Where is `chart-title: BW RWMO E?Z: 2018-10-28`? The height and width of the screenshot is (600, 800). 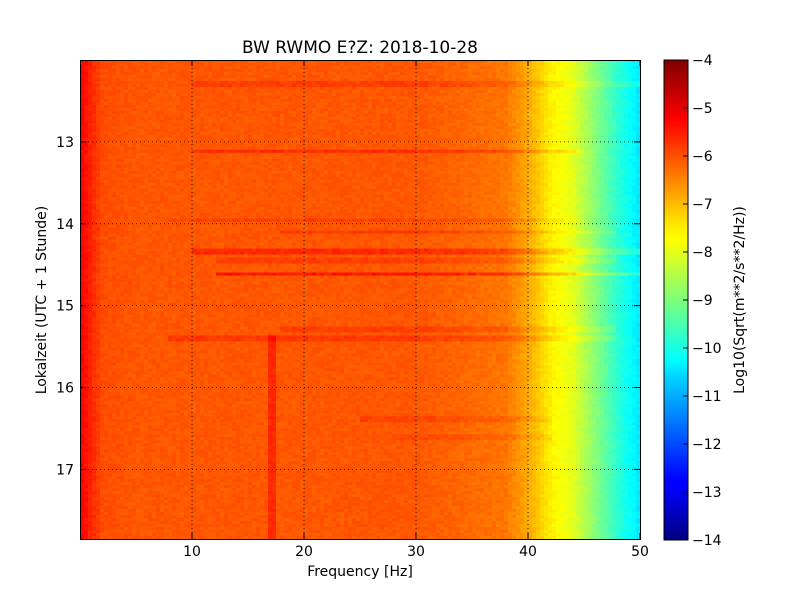 chart-title: BW RWMO E?Z: 2018-10-28 is located at coordinates (360, 48).